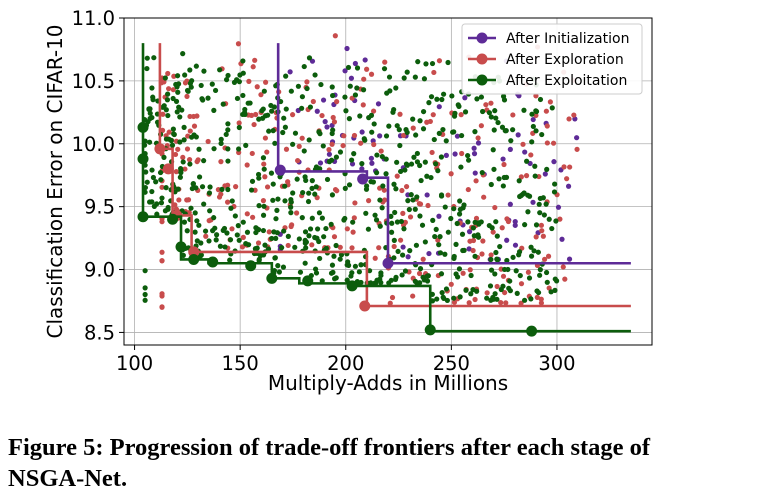 This screenshot has height=502, width=762. Describe the element at coordinates (567, 39) in the screenshot. I see `legend-label: After Initialization` at that location.